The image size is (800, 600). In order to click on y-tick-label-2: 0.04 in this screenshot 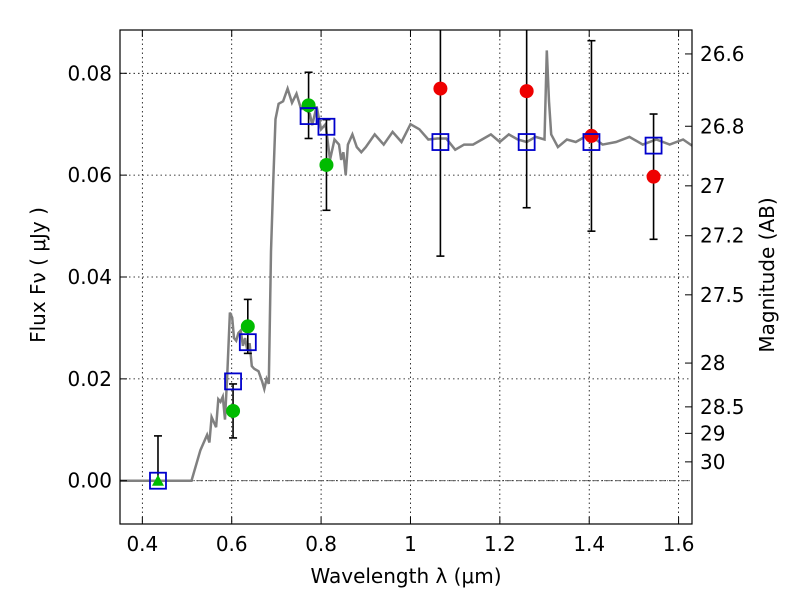, I will do `click(89, 277)`.